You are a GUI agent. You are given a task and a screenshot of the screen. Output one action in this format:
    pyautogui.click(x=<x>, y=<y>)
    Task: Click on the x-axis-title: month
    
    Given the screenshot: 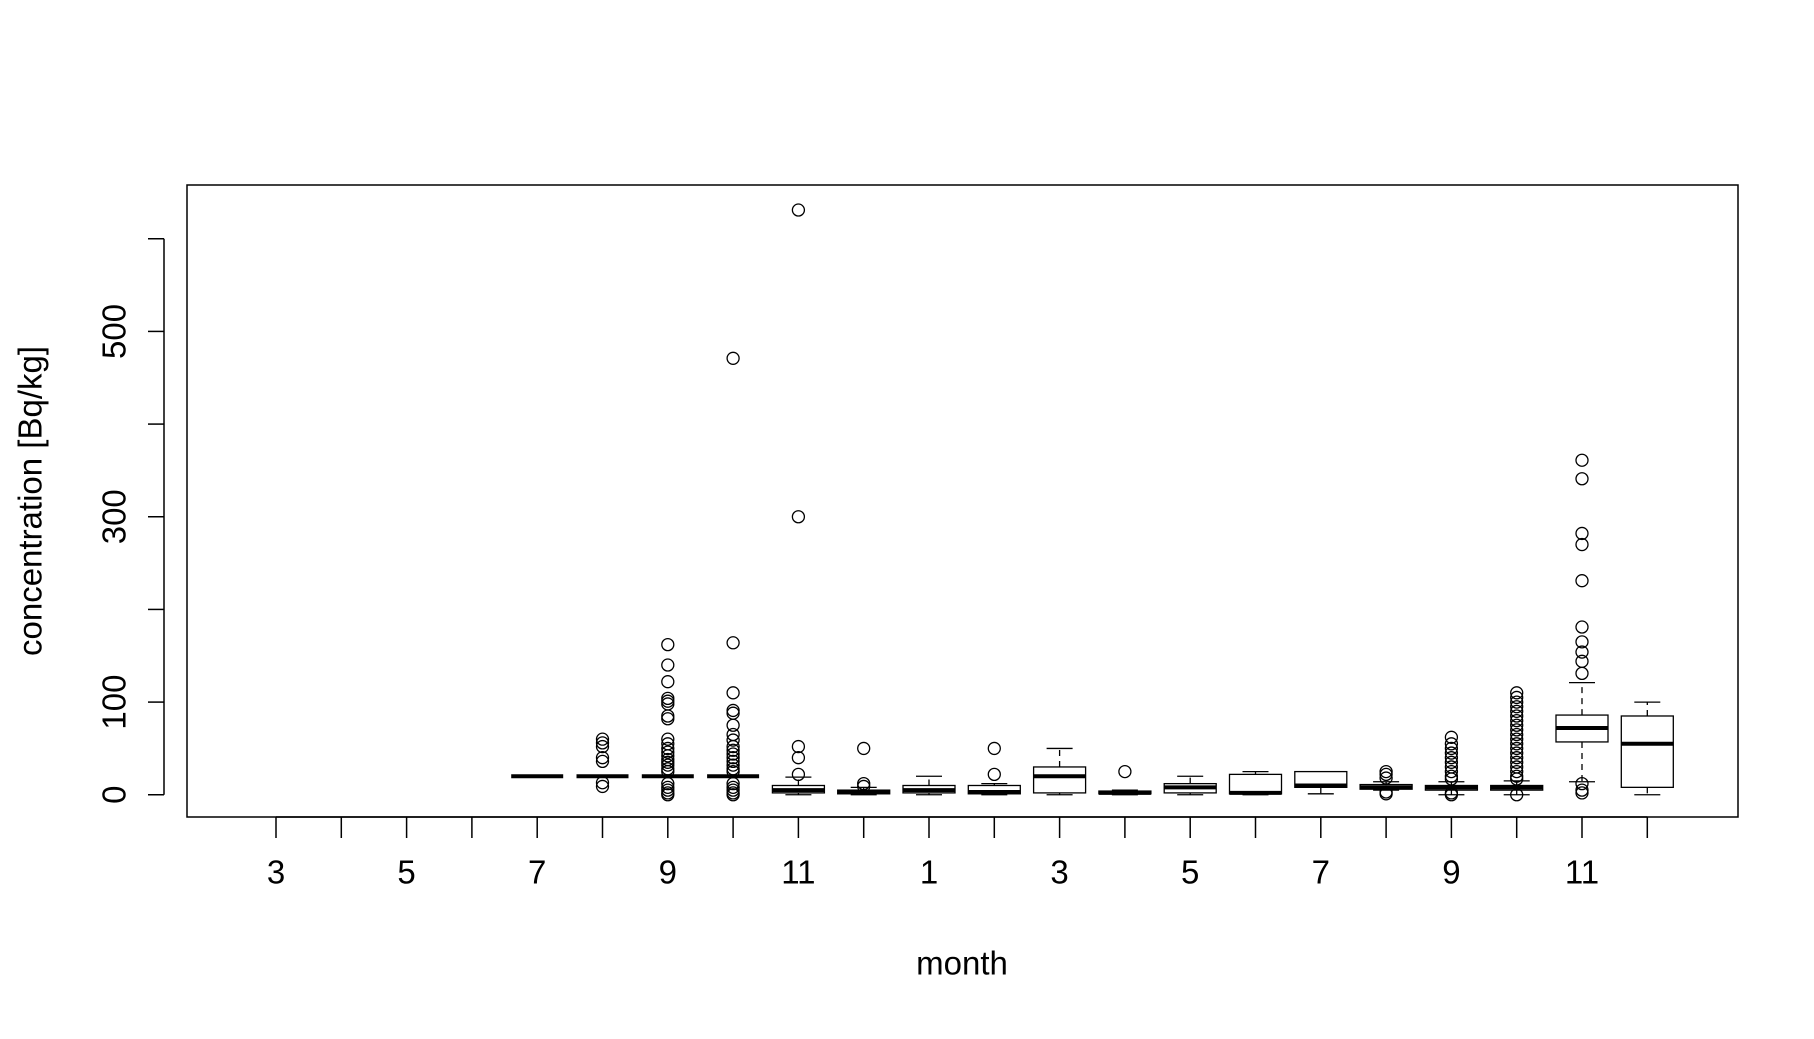 What is the action you would take?
    pyautogui.click(x=962, y=963)
    